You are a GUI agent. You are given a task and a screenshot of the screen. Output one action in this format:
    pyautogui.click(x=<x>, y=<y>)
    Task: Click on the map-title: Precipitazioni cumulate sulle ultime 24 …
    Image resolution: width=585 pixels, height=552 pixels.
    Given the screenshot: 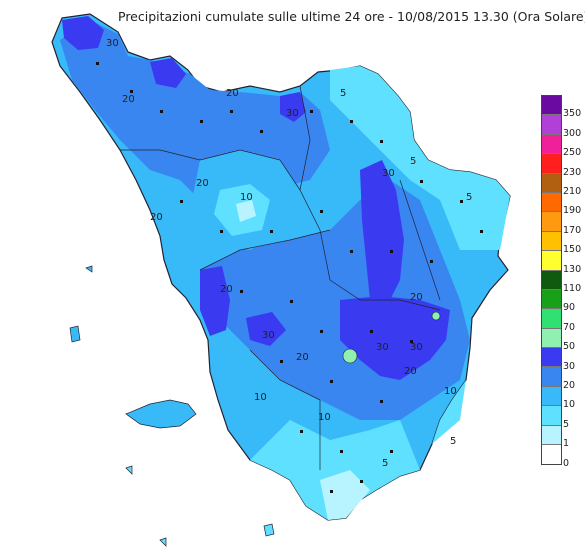 What is the action you would take?
    pyautogui.click(x=351, y=16)
    